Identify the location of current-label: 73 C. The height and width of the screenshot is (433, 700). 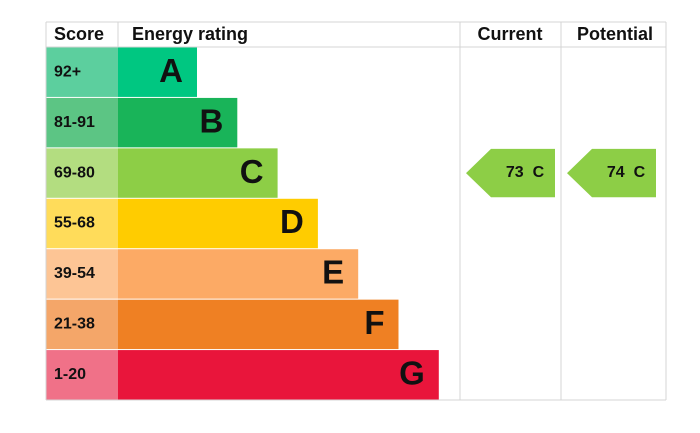
(525, 172).